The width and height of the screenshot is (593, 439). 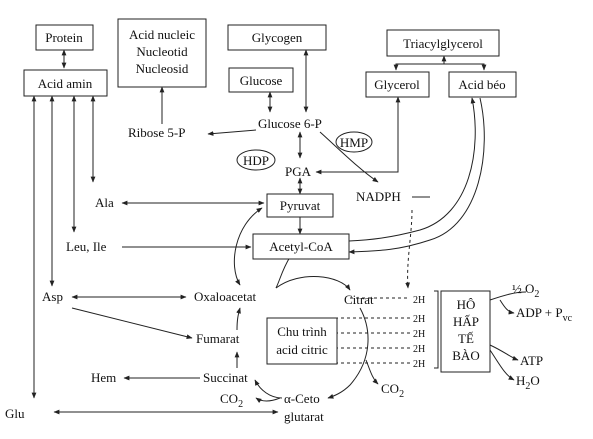 I want to click on glucose-label: Glucose, so click(x=261, y=80).